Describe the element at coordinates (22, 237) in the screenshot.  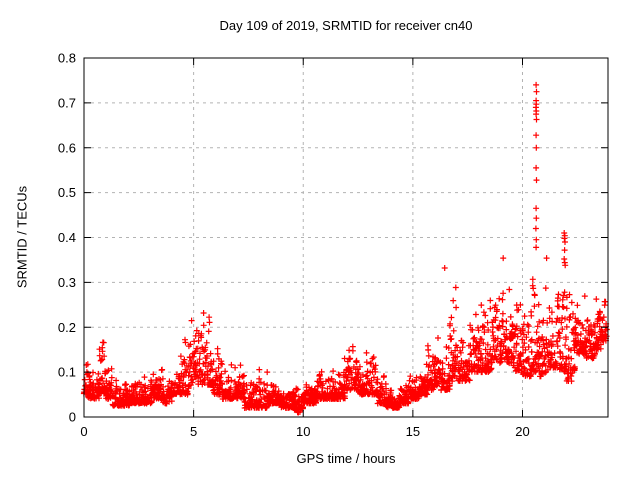
I see `y-axis-label: SRMTID / TECUs` at that location.